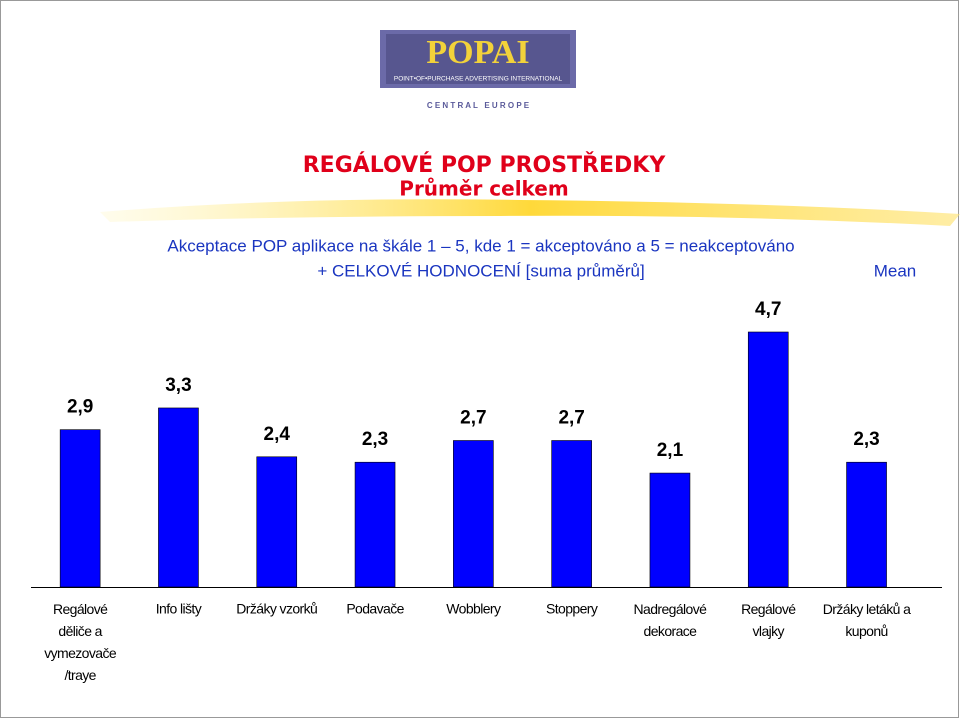  Describe the element at coordinates (80, 642) in the screenshot. I see `x-tick-label: Regálové děliče a vymezovače/traye` at that location.